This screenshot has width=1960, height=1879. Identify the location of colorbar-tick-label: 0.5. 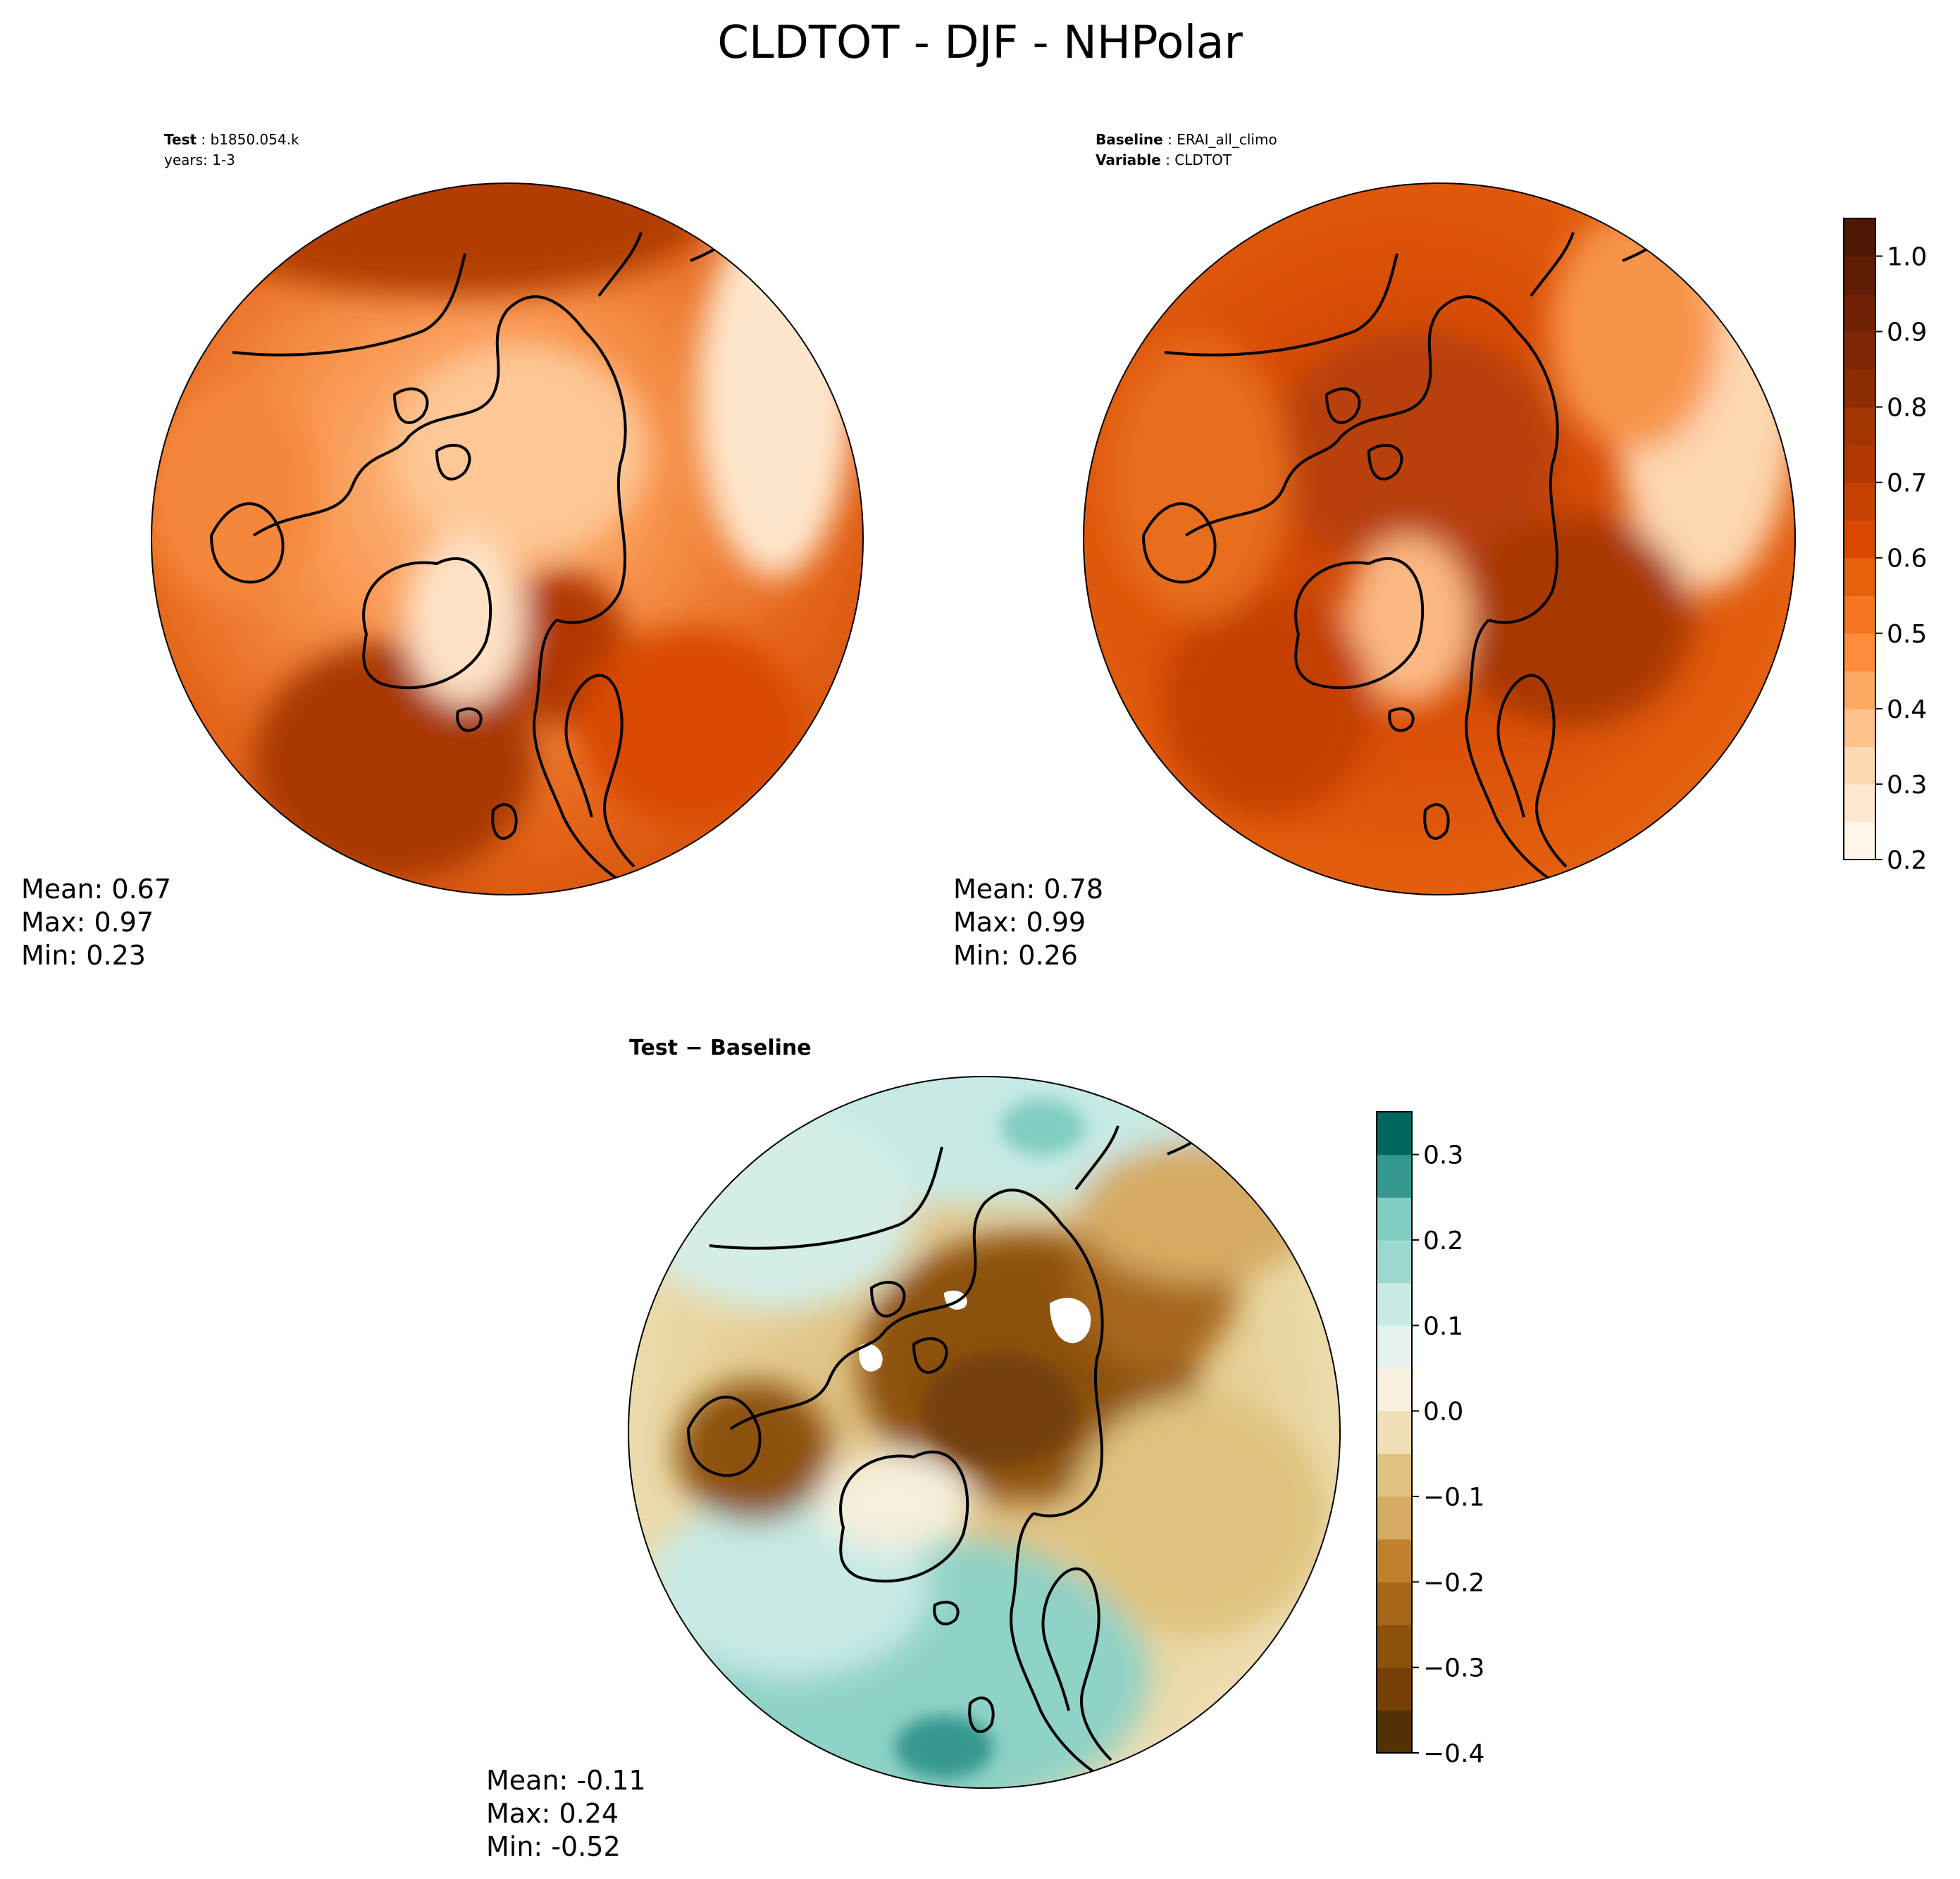
(1907, 634).